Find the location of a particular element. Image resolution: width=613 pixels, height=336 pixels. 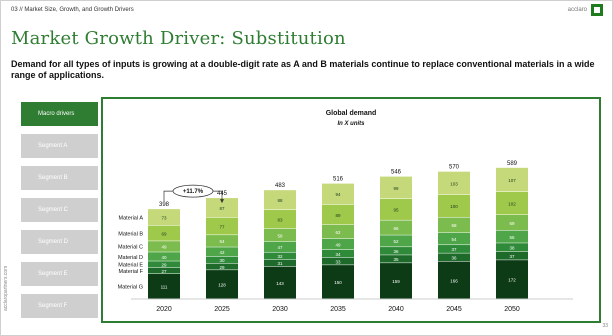

data-label: 172 is located at coordinates (512, 280).